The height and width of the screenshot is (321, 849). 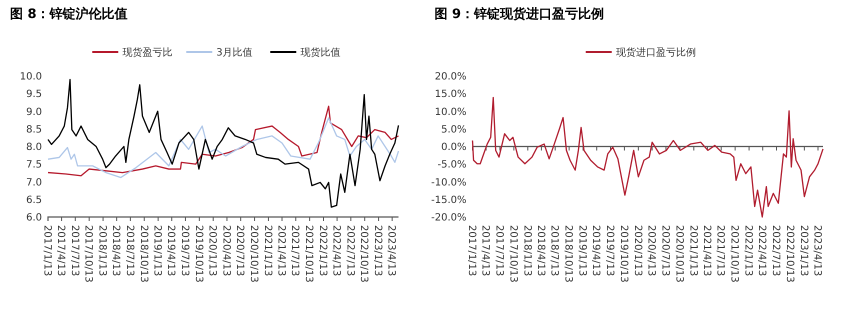 What do you see at coordinates (69, 14) in the screenshot?
I see `chart-title: 图 8：锌锭沪伦比值` at bounding box center [69, 14].